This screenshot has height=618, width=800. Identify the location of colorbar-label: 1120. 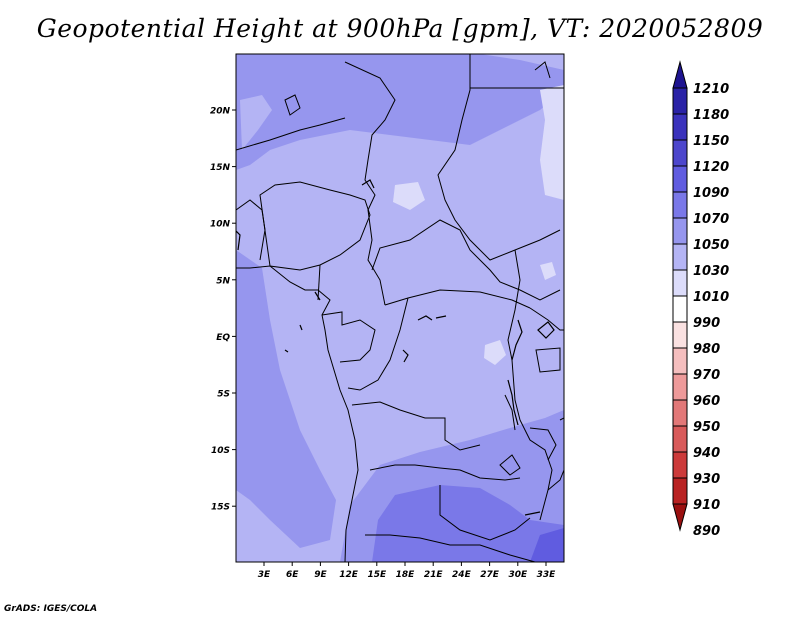
(711, 167).